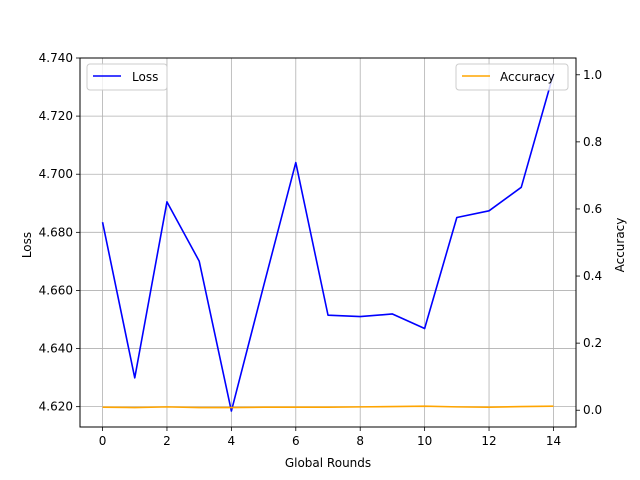 The height and width of the screenshot is (480, 640). I want to click on left-y-tick-label: 4.720, so click(56, 116).